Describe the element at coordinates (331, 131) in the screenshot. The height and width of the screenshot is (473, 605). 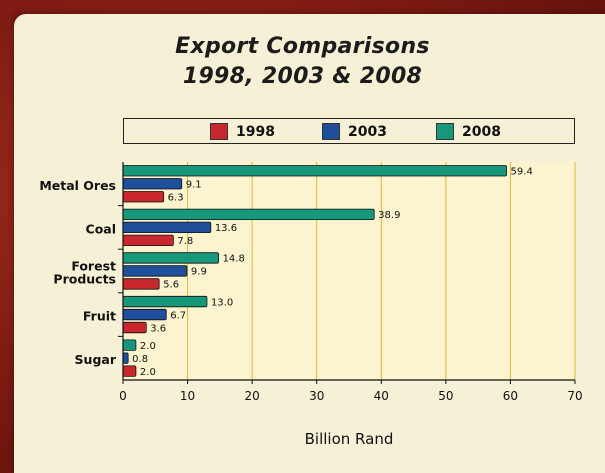
I see `legend-swatch-2003` at that location.